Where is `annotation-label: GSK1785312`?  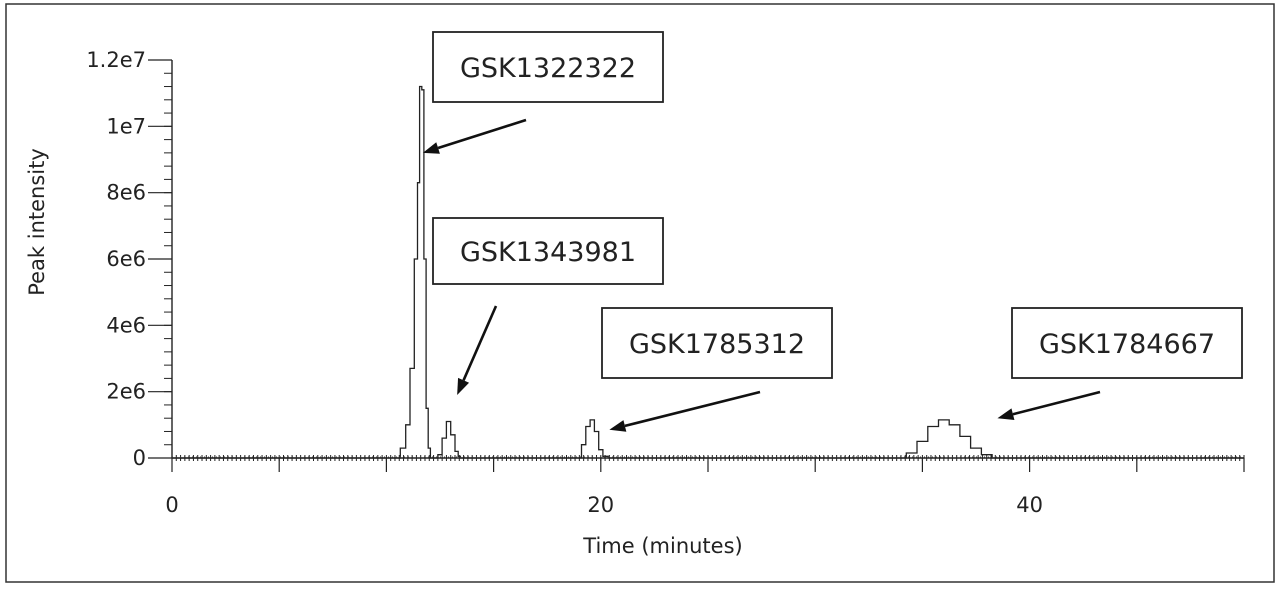 annotation-label: GSK1785312 is located at coordinates (717, 344).